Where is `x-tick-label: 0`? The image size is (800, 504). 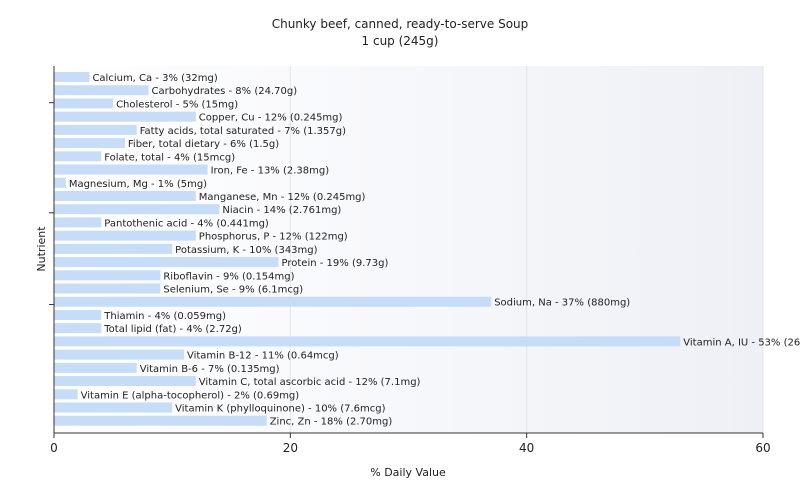 x-tick-label: 0 is located at coordinates (54, 448).